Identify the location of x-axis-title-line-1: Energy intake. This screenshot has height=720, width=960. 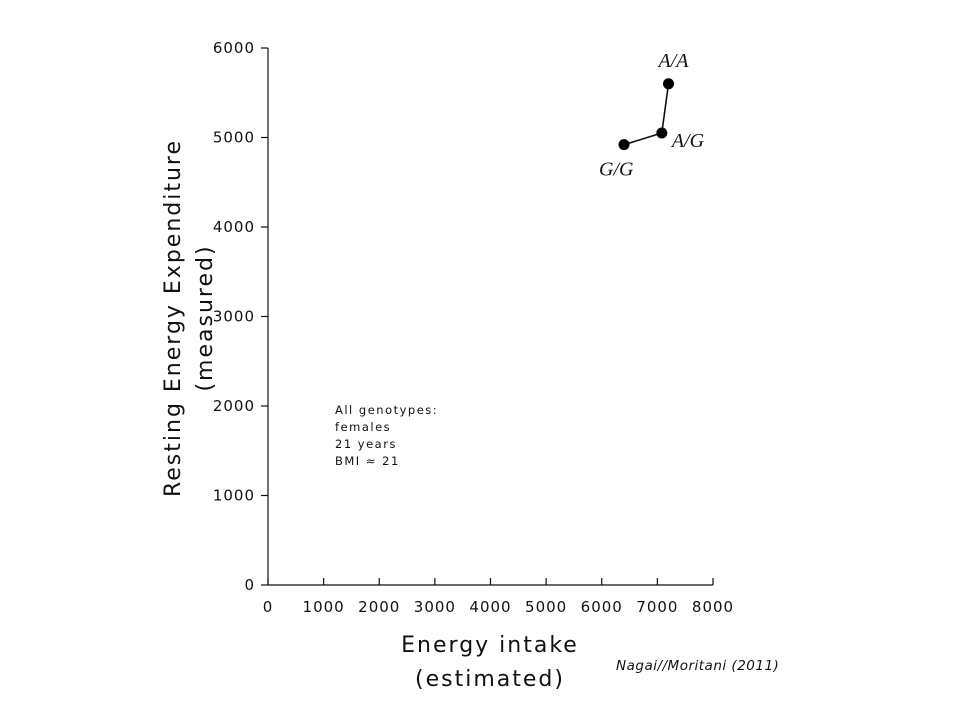
(490, 645).